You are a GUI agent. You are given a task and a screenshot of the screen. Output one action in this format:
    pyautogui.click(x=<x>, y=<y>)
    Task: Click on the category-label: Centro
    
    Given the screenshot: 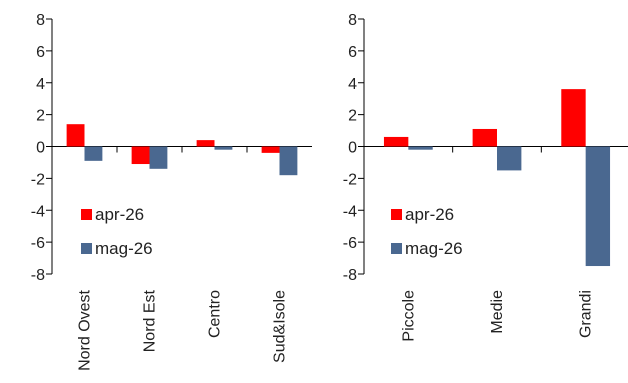 What is the action you would take?
    pyautogui.click(x=215, y=314)
    